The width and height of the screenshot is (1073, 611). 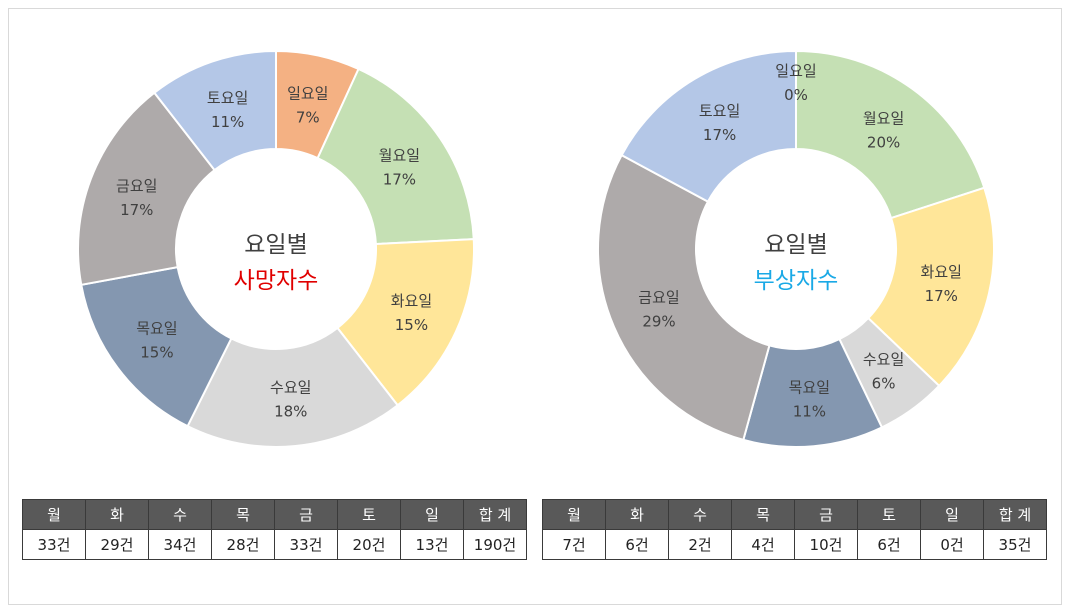 What do you see at coordinates (399, 155) in the screenshot?
I see `deaths-label-mon: 월요일` at bounding box center [399, 155].